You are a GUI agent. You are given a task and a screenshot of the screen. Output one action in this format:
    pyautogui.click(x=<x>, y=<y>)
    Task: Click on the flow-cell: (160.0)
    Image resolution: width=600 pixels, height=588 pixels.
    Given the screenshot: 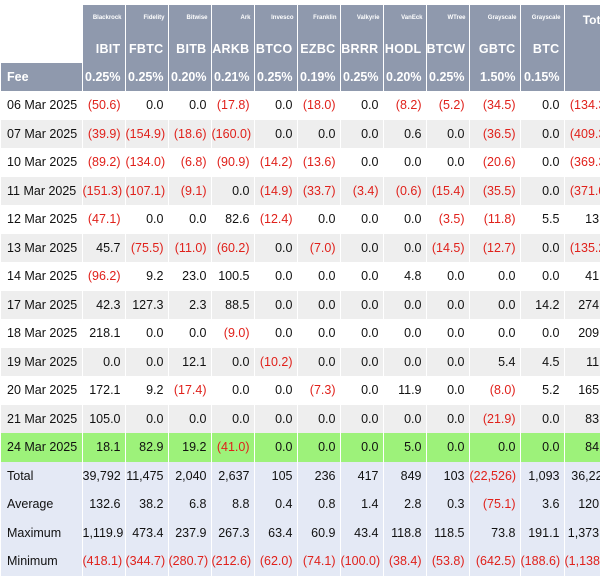 What is the action you would take?
    pyautogui.click(x=233, y=133)
    